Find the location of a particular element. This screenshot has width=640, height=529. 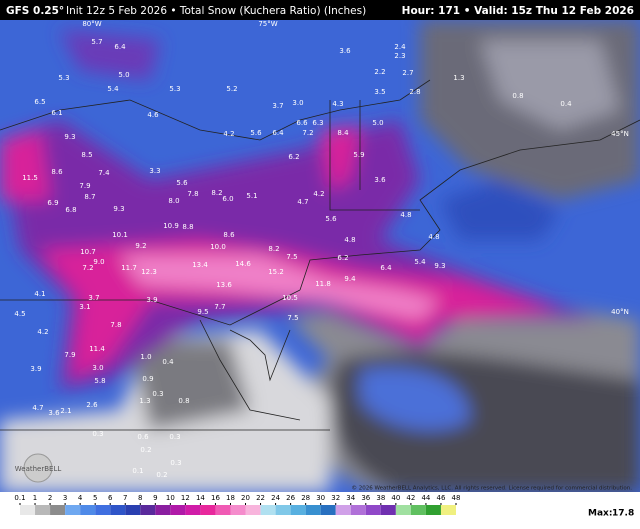

snow-value: 9.5 is located at coordinates (202, 312).